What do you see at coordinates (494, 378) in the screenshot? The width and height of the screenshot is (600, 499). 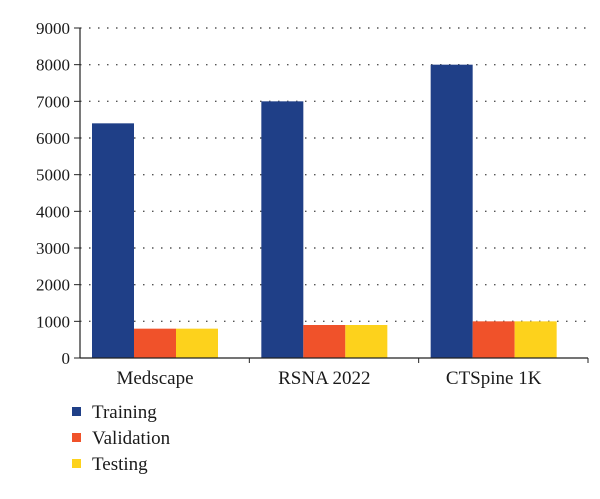 I see `x-tick-label: CTSpine 1K` at bounding box center [494, 378].